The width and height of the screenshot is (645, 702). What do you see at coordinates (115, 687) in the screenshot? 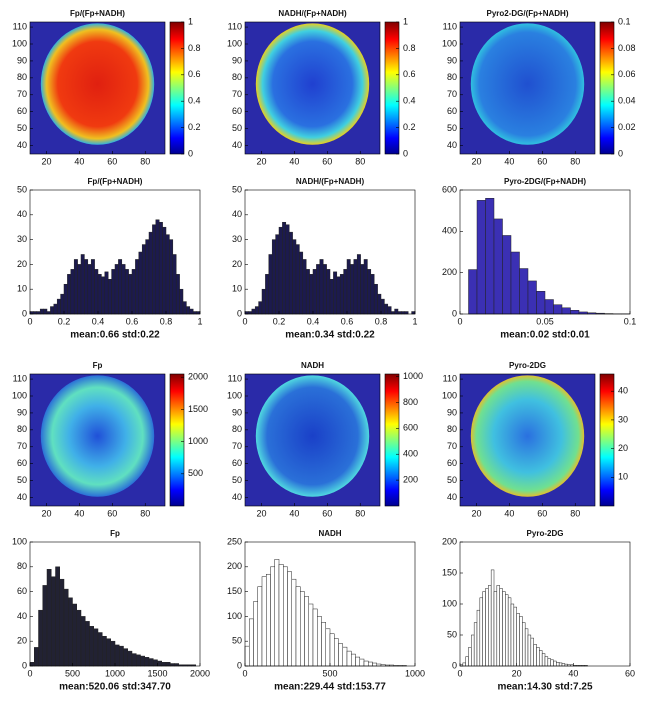
I see `stats-caption: mean:520.06 std:347.70` at bounding box center [115, 687].